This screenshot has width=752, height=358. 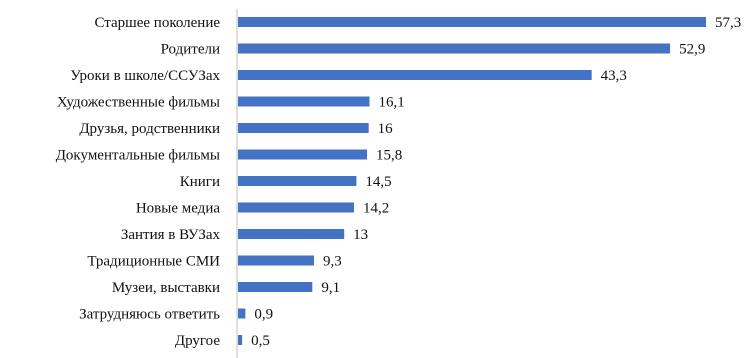 What do you see at coordinates (190, 50) in the screenshot?
I see `category-label: Родители` at bounding box center [190, 50].